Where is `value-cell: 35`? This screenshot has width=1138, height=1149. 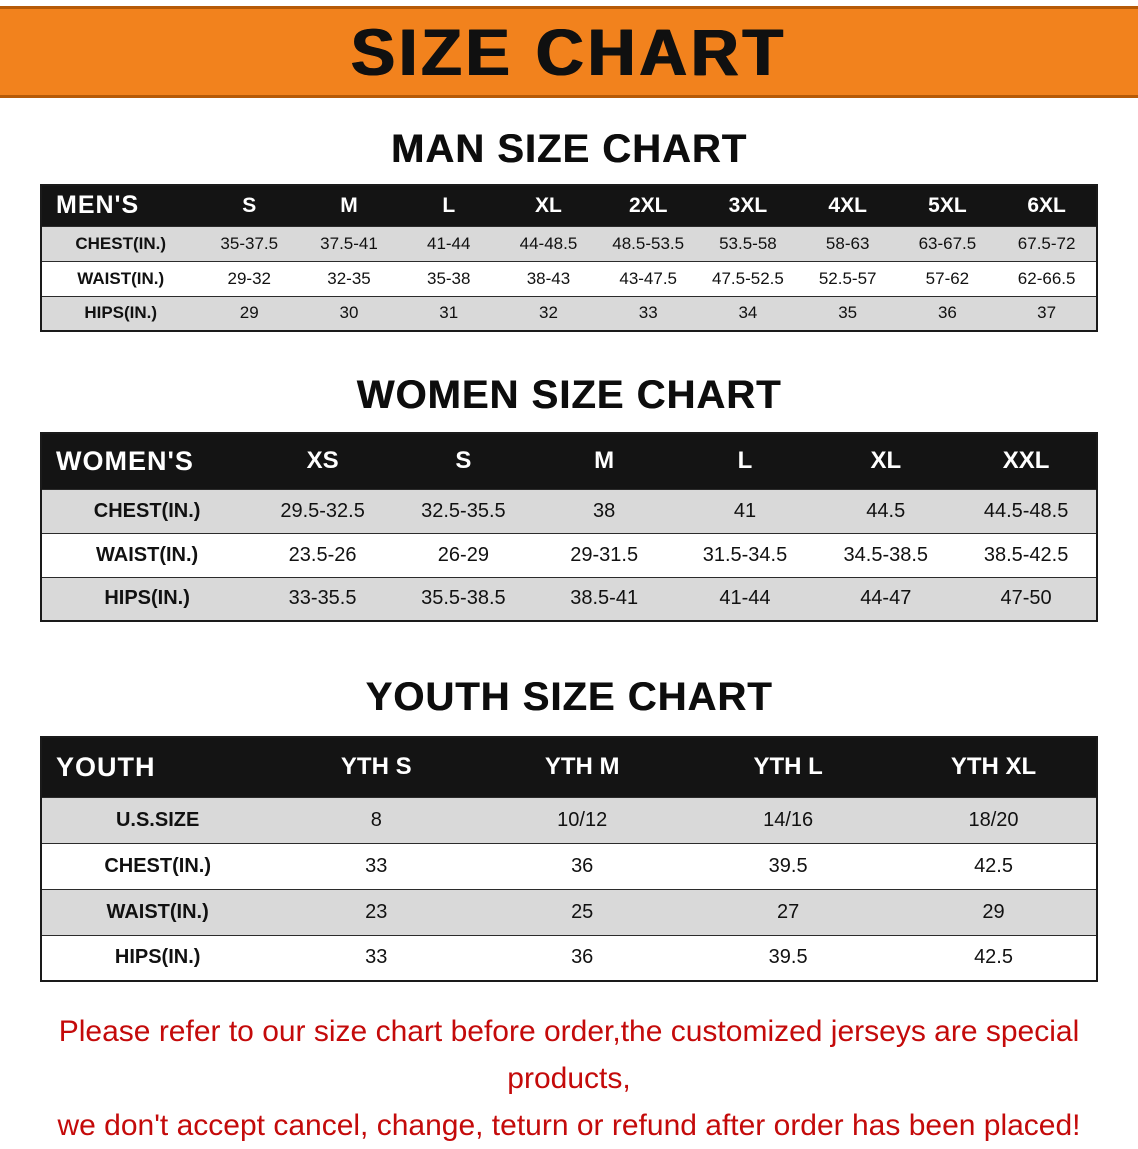
value-cell: 35 is located at coordinates (847, 313).